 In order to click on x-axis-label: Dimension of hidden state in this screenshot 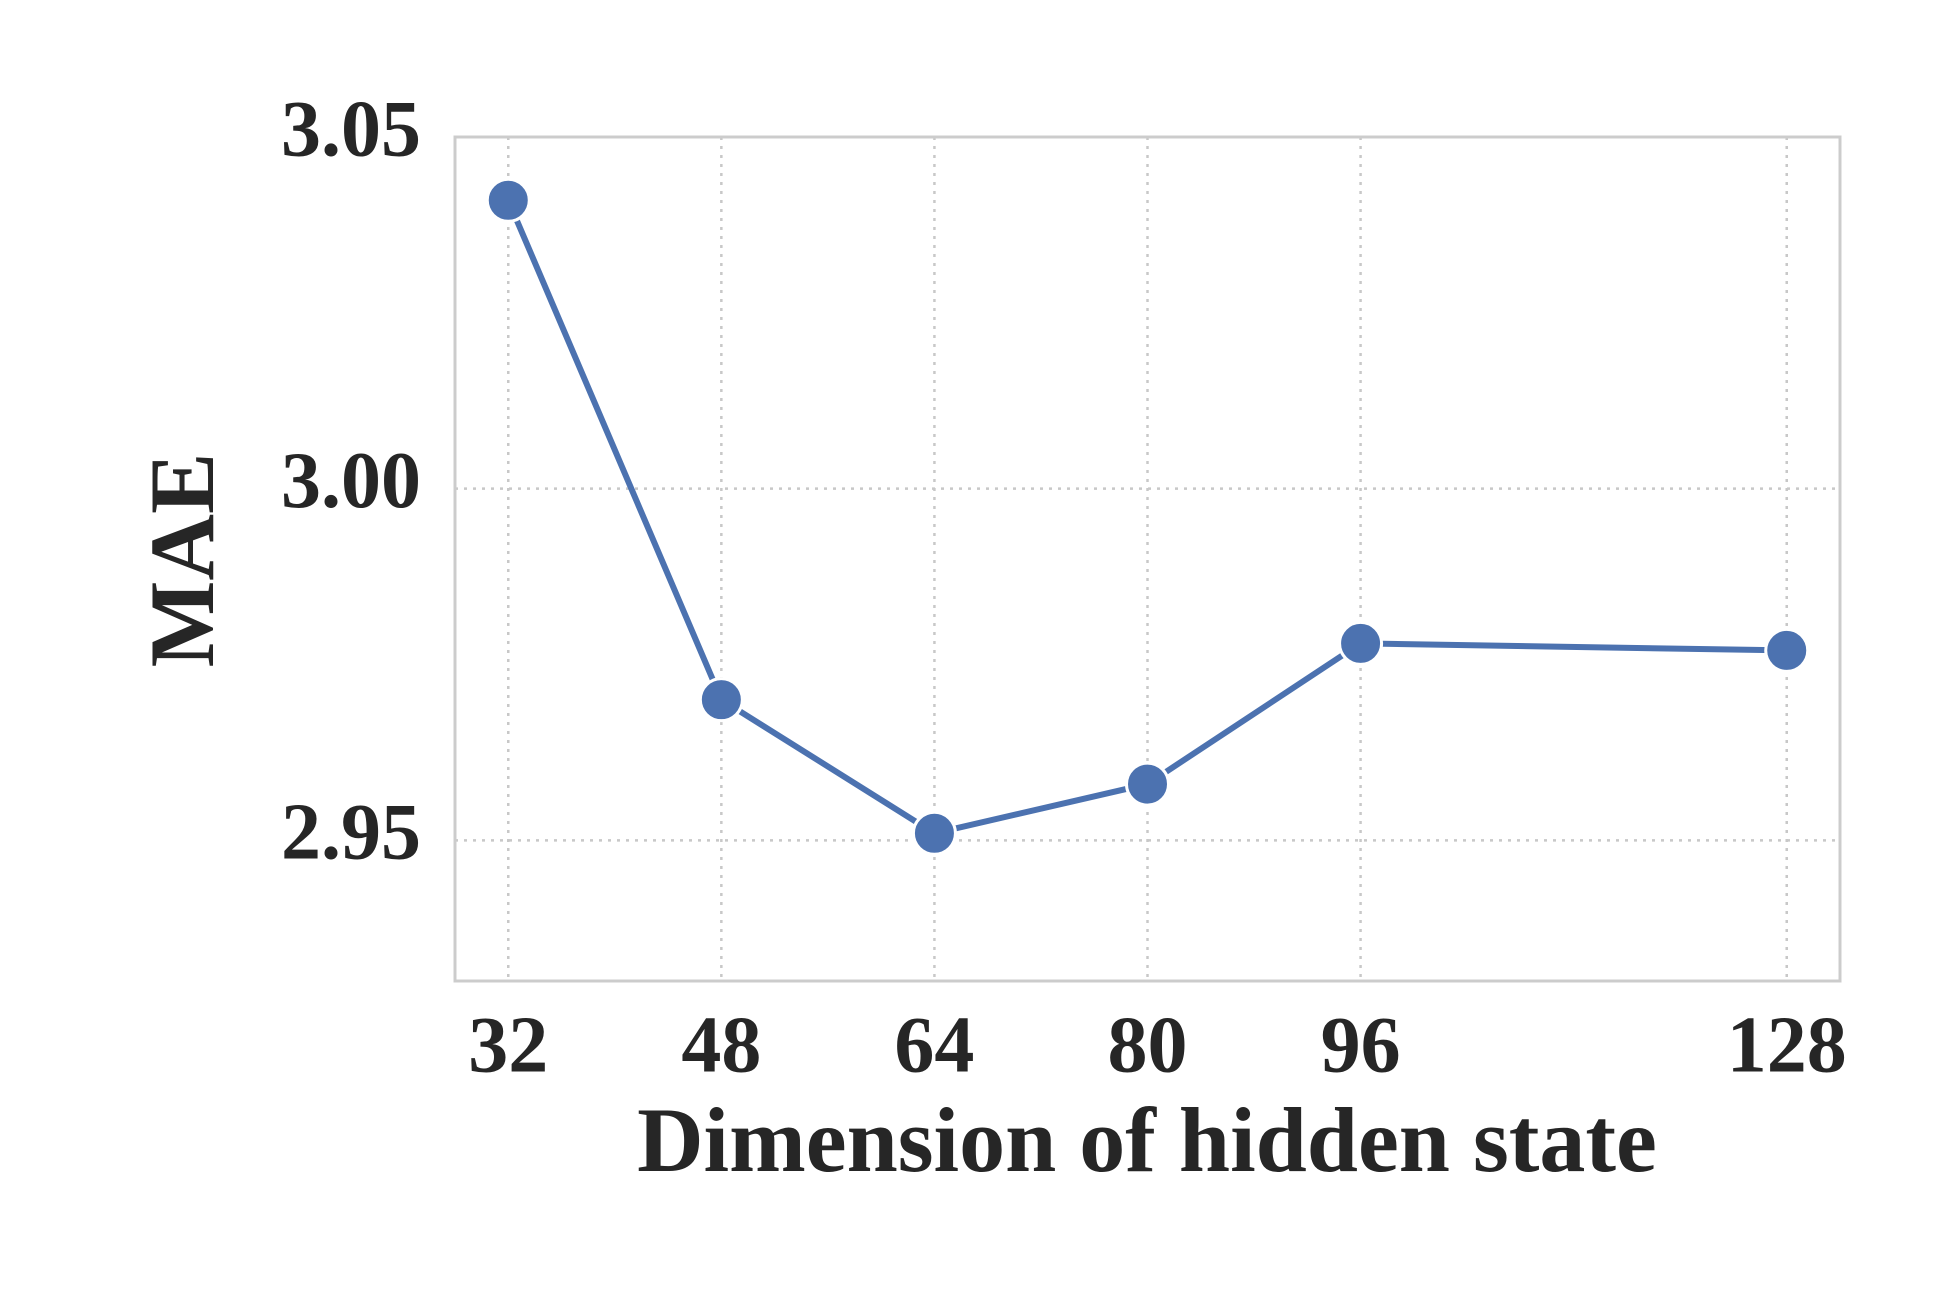, I will do `click(1147, 1140)`.